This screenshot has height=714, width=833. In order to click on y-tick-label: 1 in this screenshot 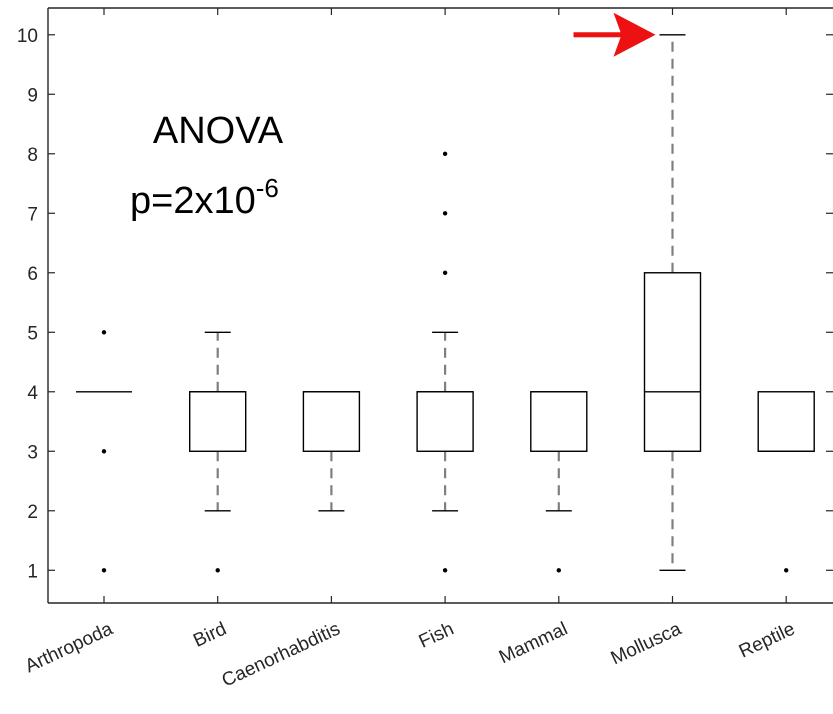, I will do `click(32, 571)`.